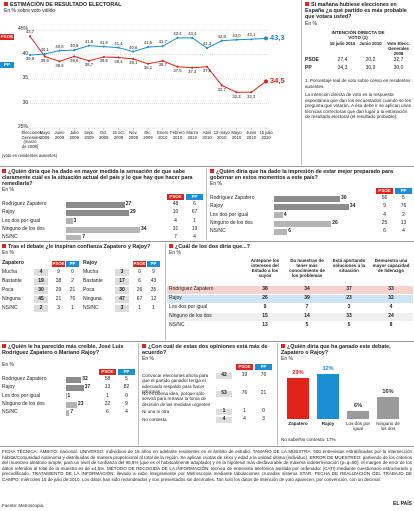  What do you see at coordinates (69, 395) in the screenshot?
I see `bar-value: 1` at bounding box center [69, 395].